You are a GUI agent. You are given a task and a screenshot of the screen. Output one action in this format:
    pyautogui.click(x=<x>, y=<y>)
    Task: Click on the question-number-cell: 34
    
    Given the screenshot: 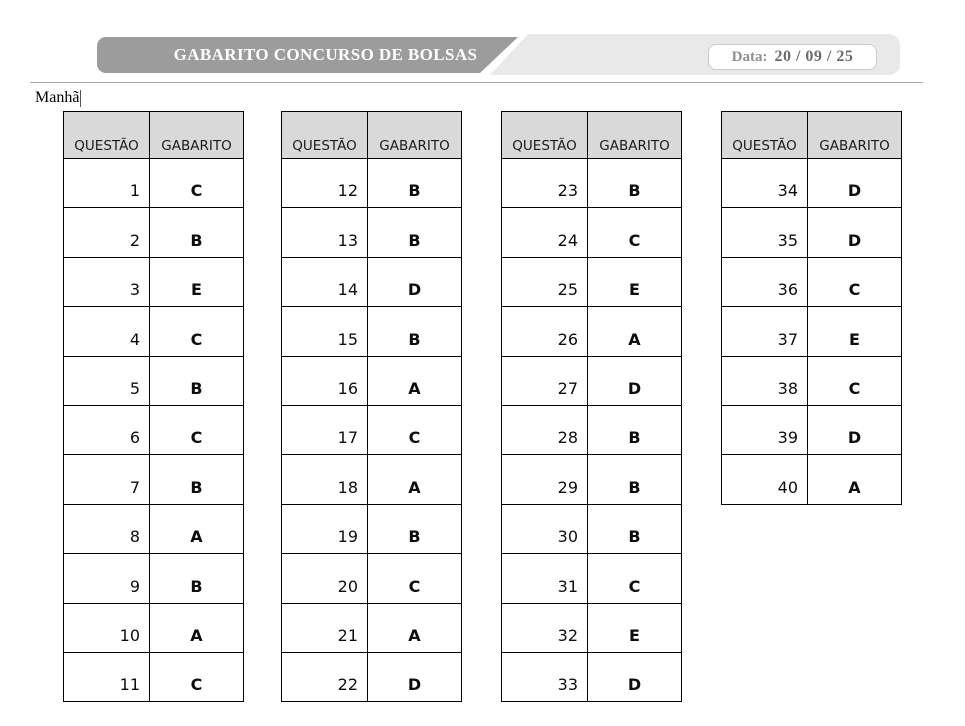 What is the action you would take?
    pyautogui.click(x=764, y=183)
    